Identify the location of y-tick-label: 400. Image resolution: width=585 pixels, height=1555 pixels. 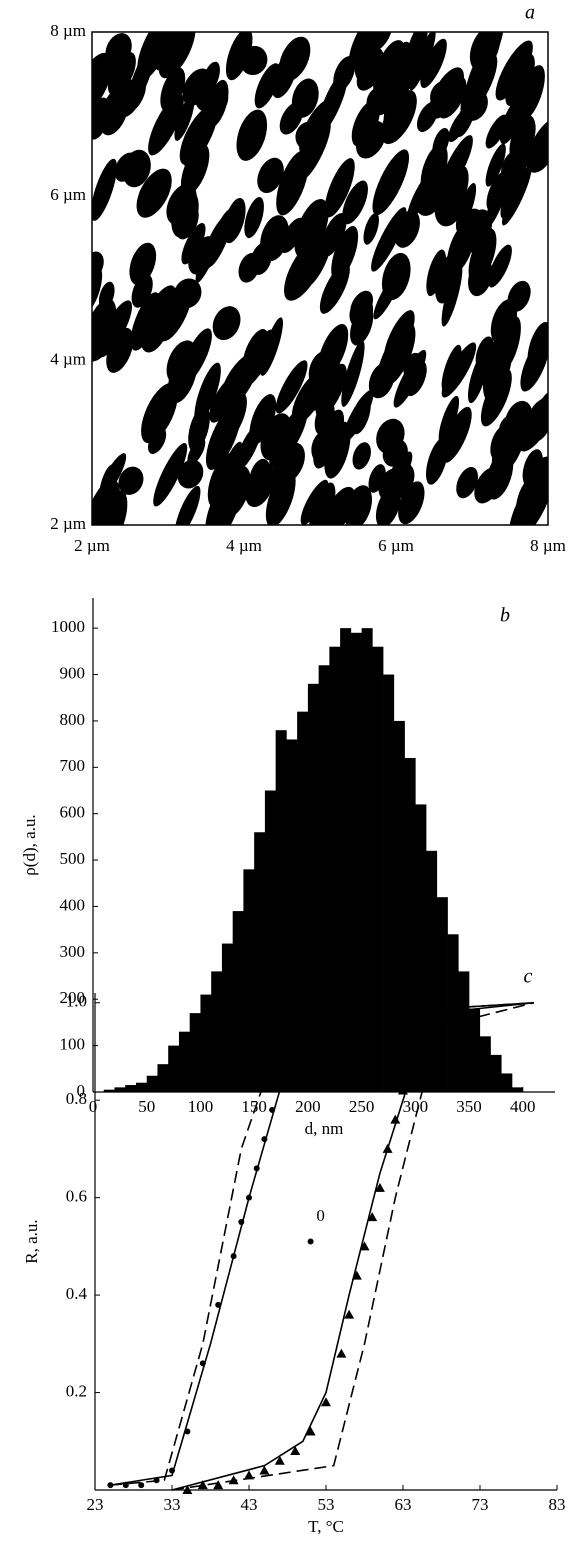
(73, 904).